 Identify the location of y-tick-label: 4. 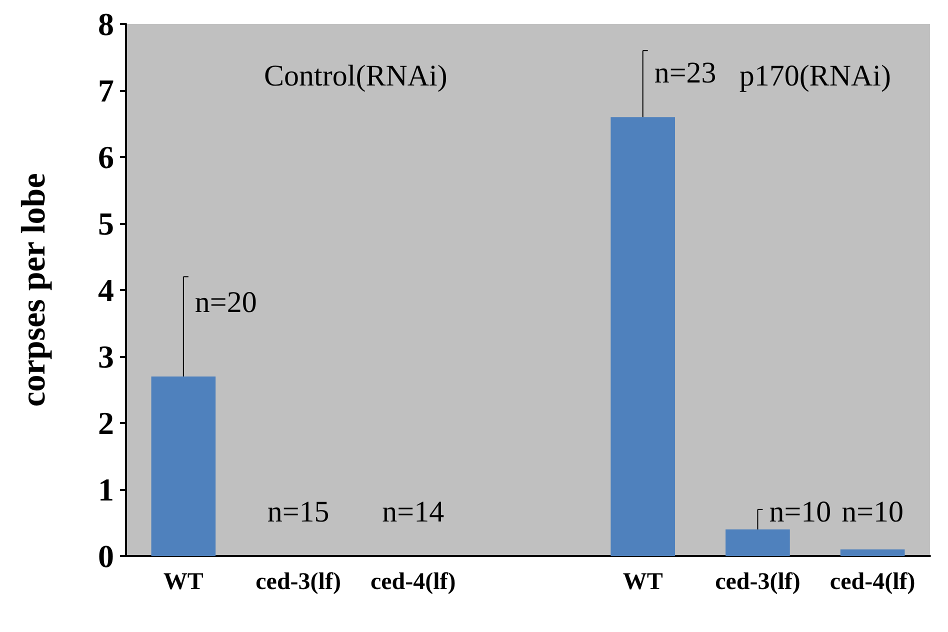
(106, 290).